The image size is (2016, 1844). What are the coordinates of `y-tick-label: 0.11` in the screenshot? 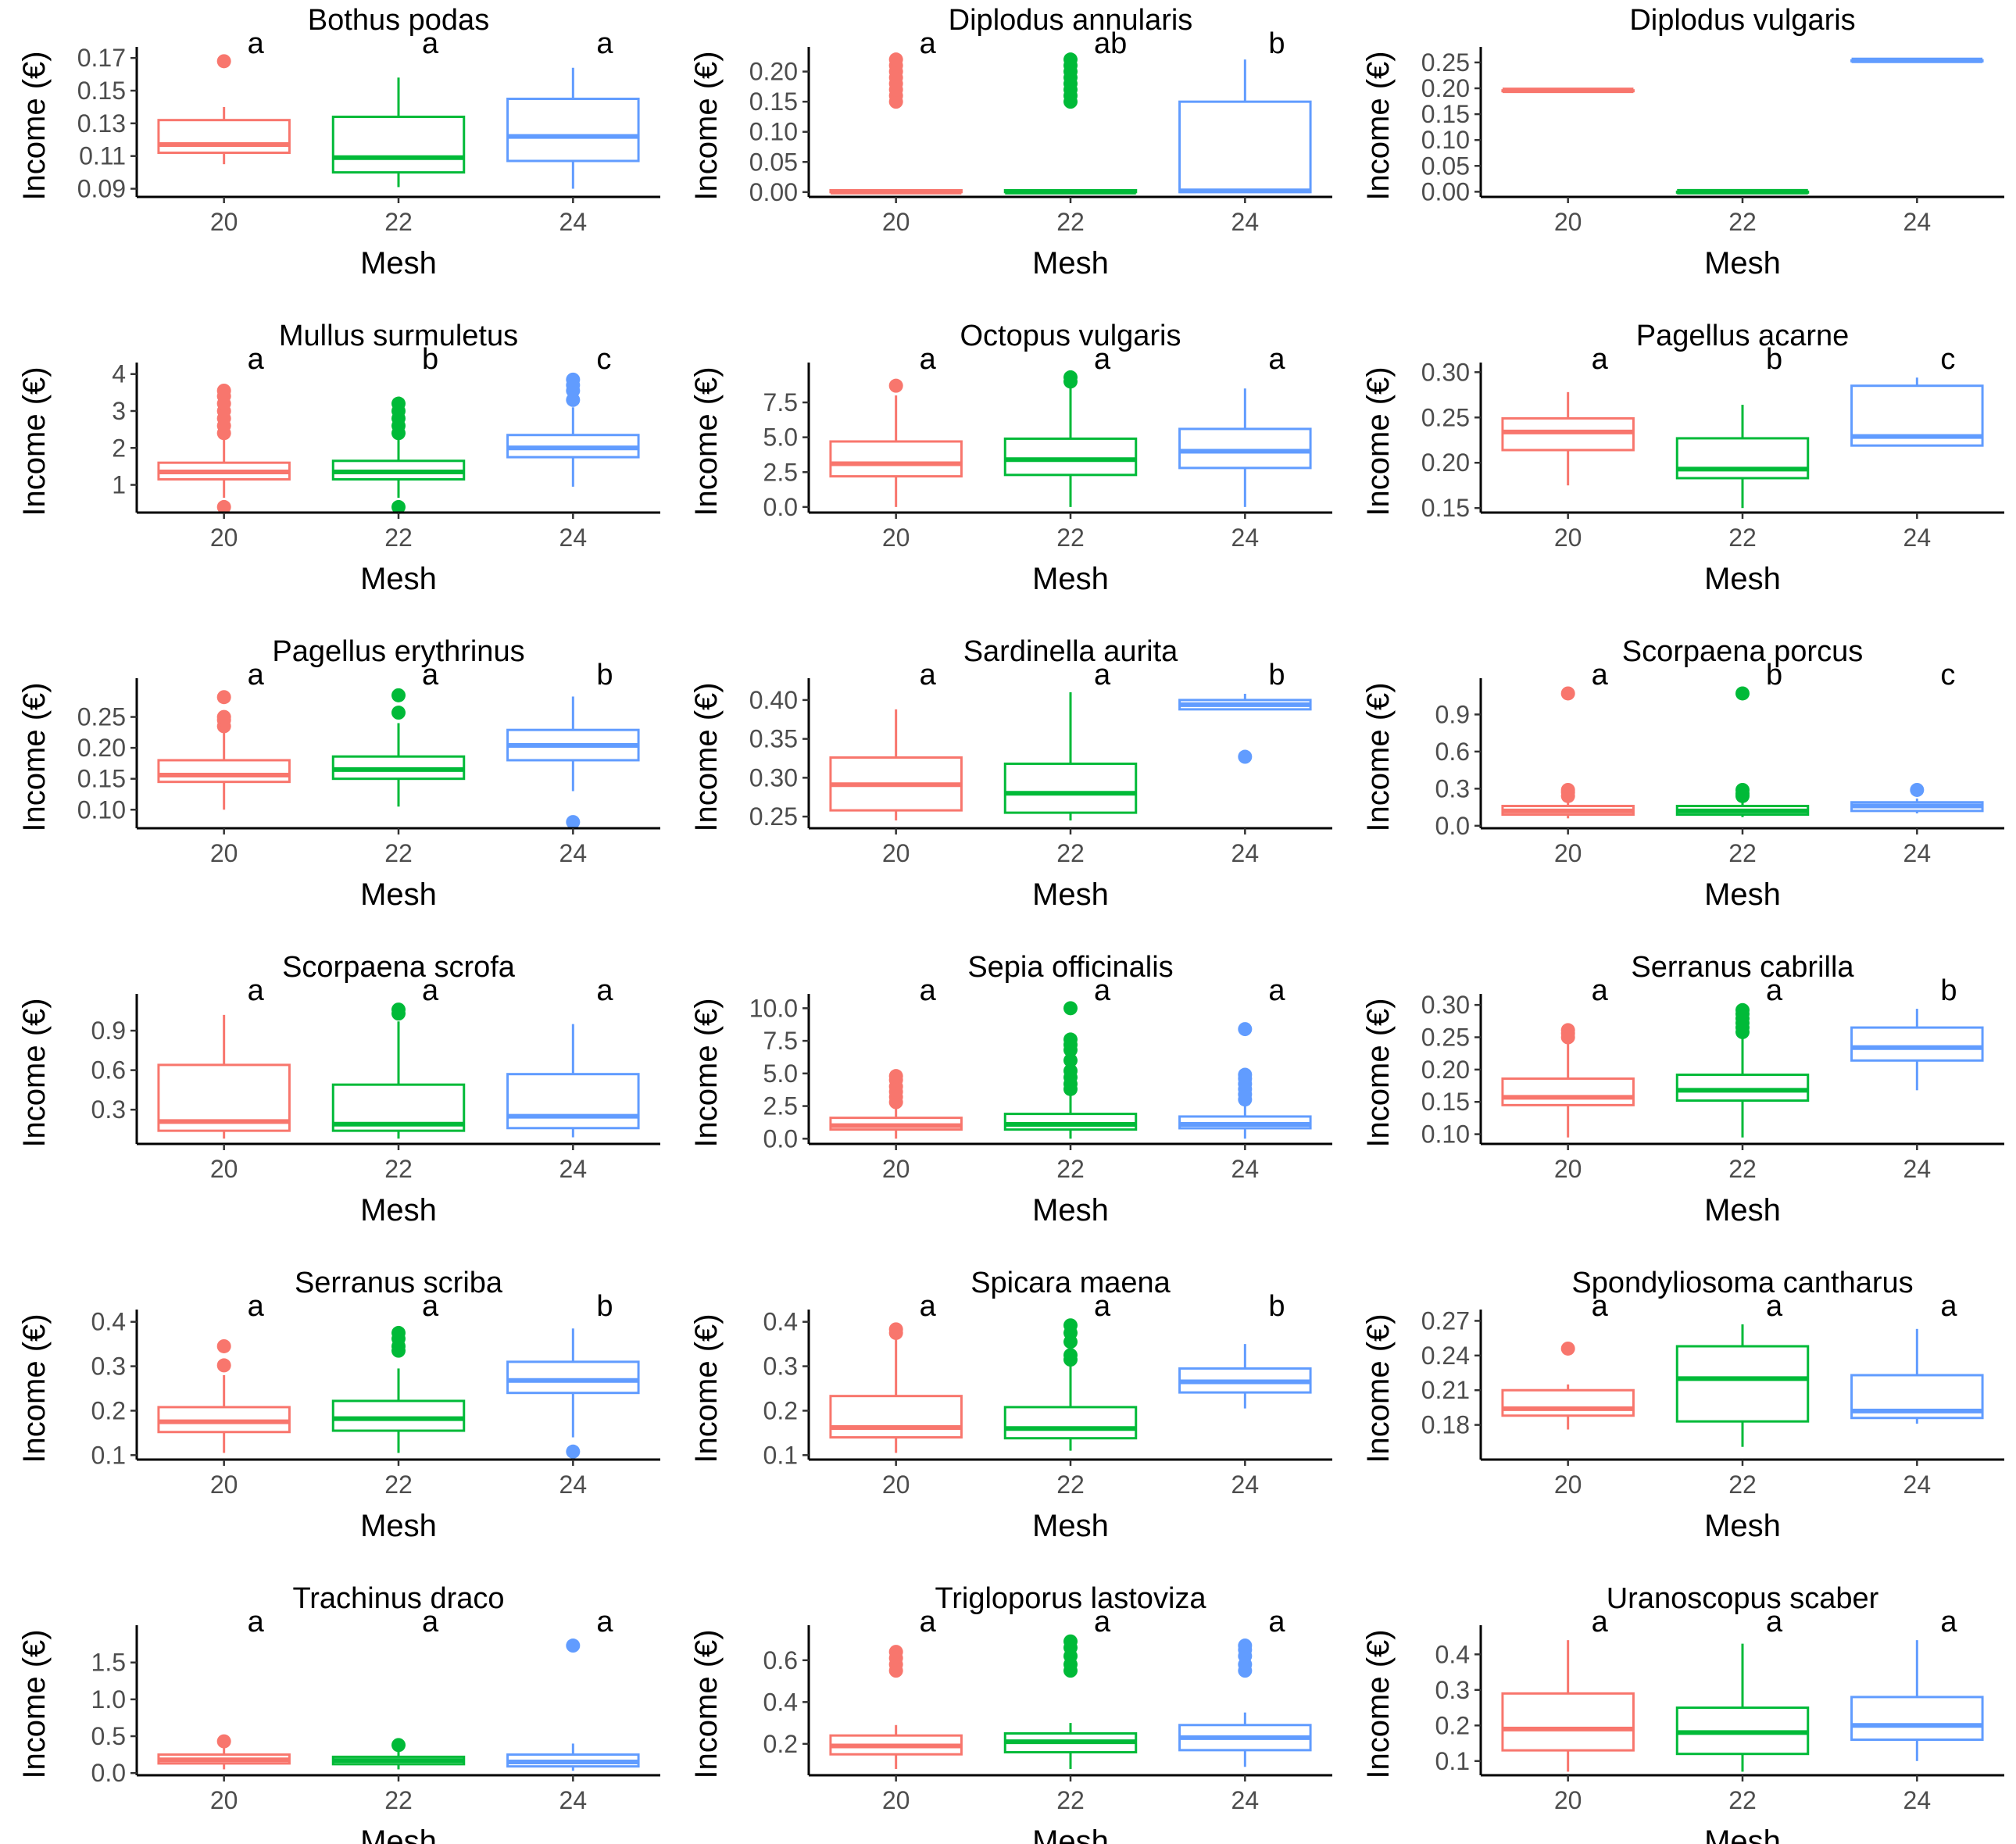 It's located at (102, 156).